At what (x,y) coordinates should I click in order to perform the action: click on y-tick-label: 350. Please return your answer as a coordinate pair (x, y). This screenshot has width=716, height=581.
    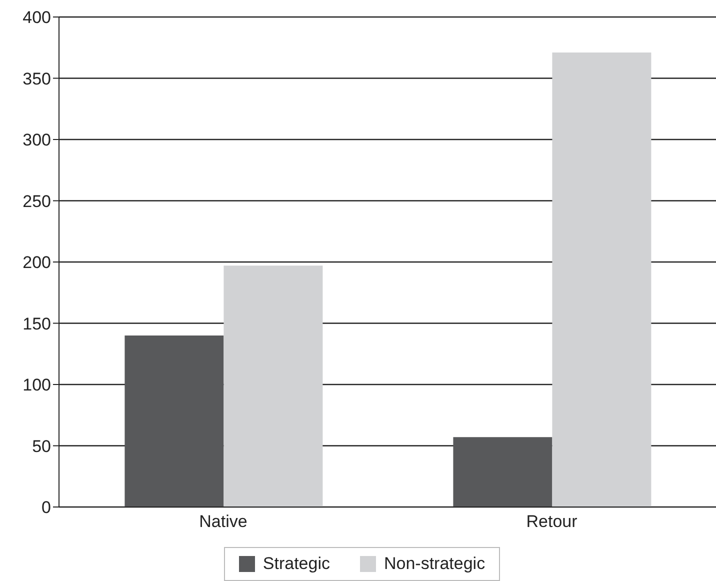
    Looking at the image, I should click on (36, 78).